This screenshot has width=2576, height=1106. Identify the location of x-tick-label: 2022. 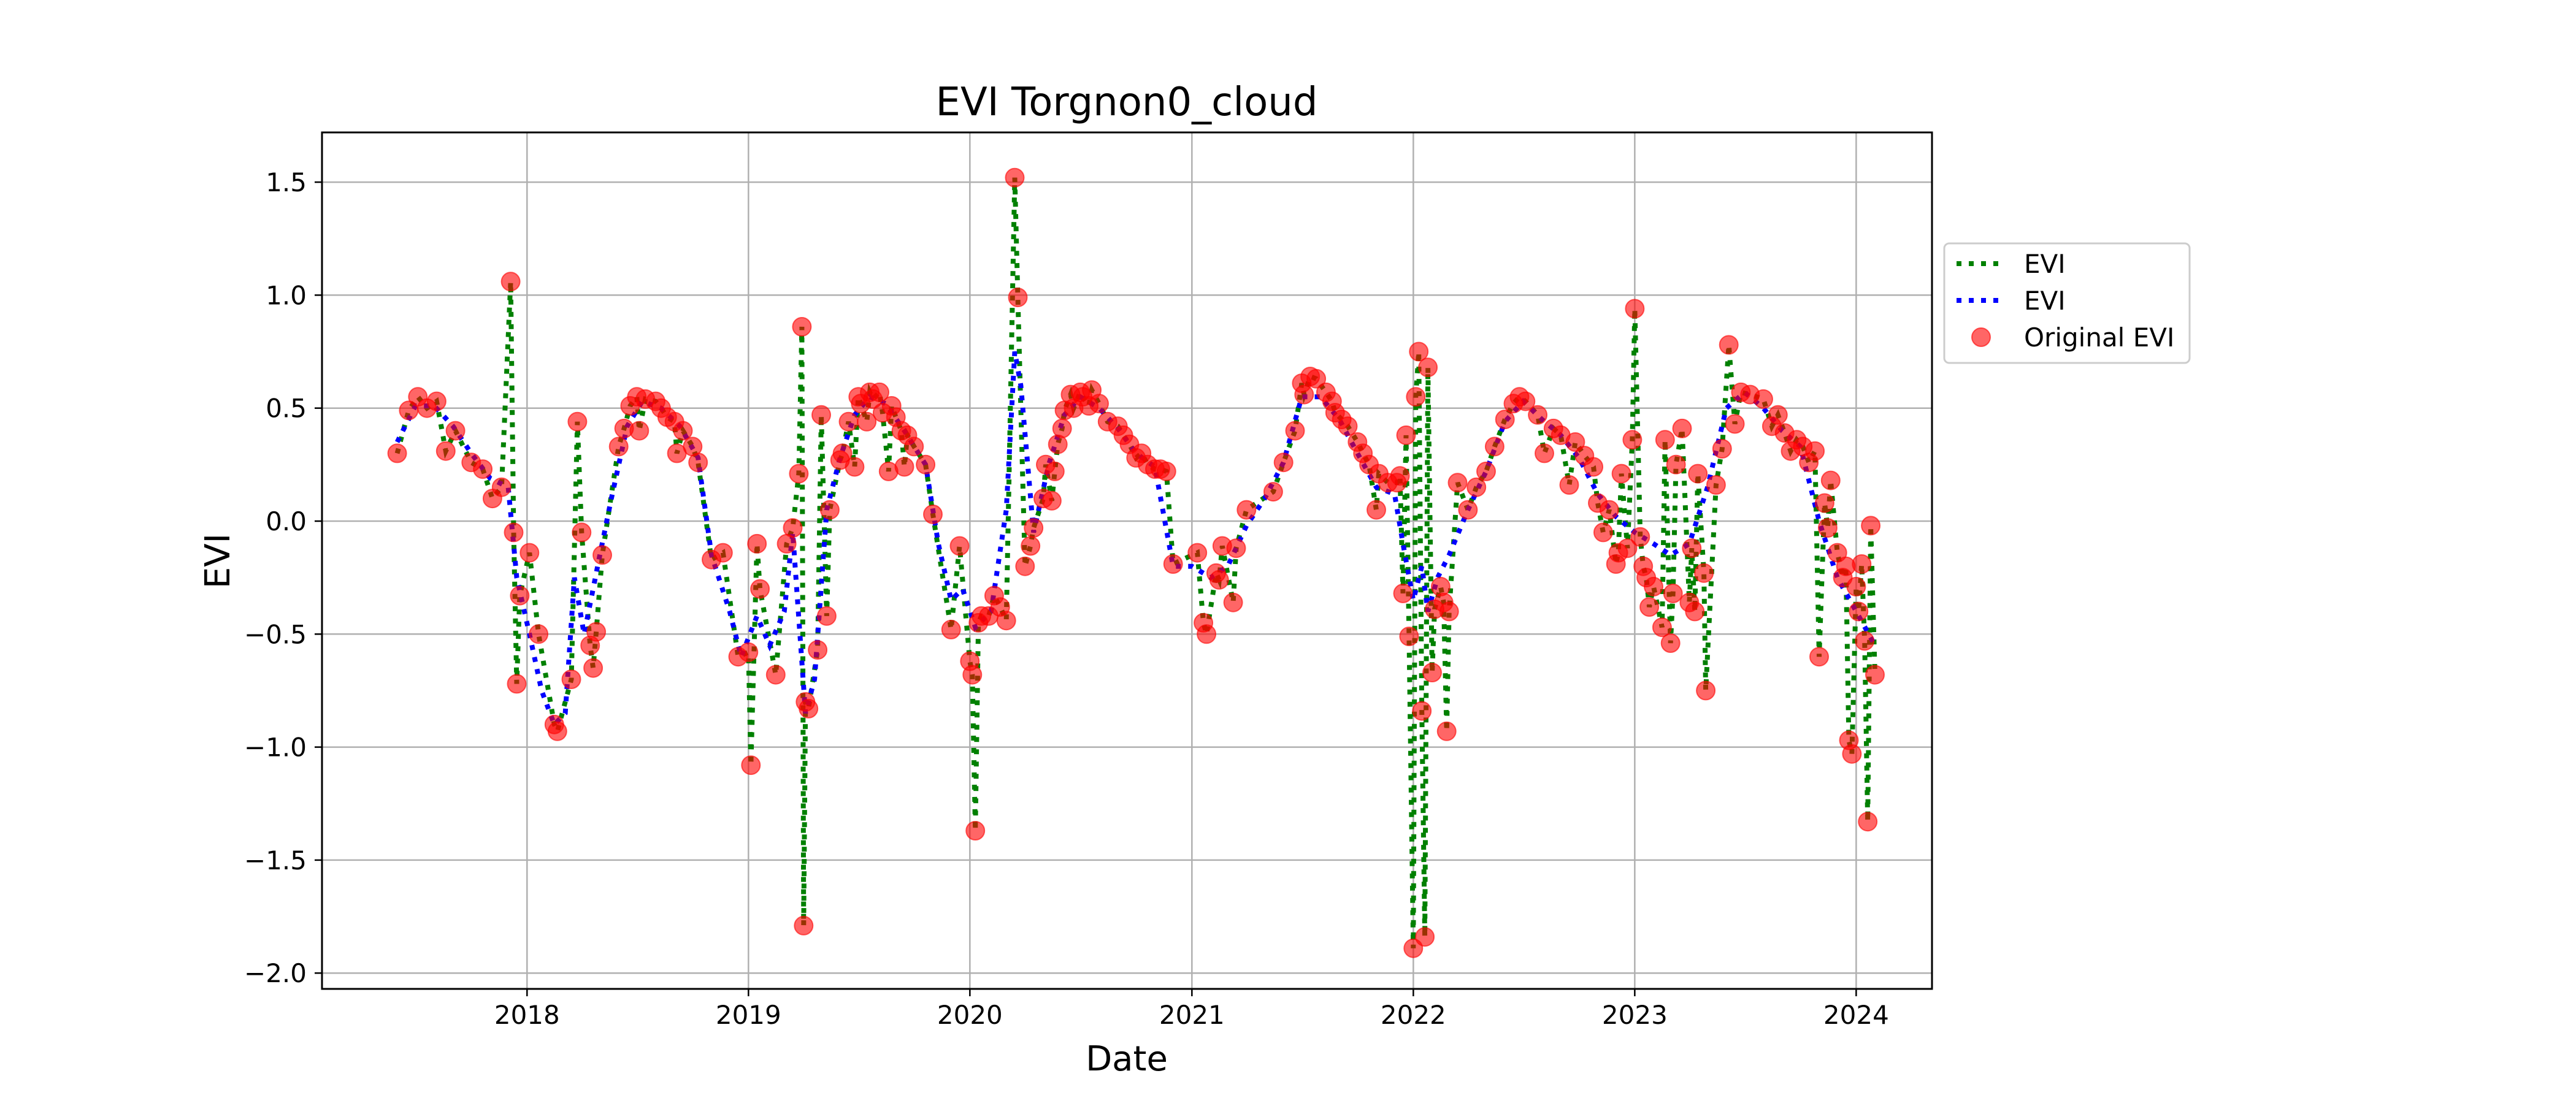
(1413, 1015).